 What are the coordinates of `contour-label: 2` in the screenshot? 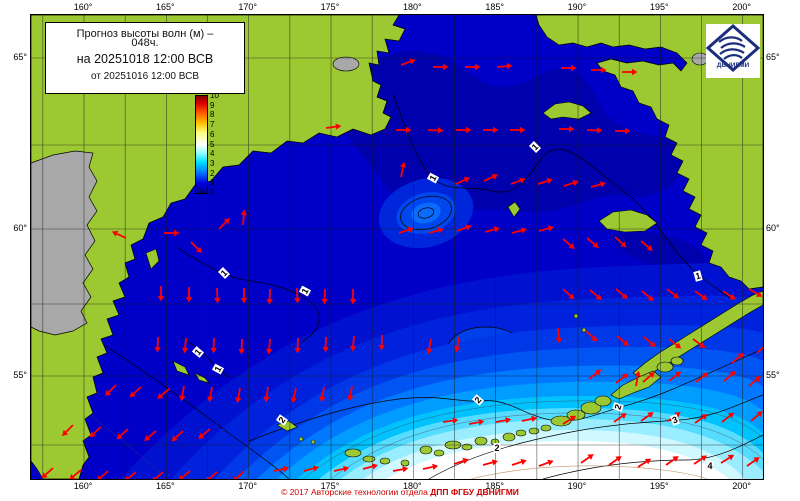 It's located at (497, 448).